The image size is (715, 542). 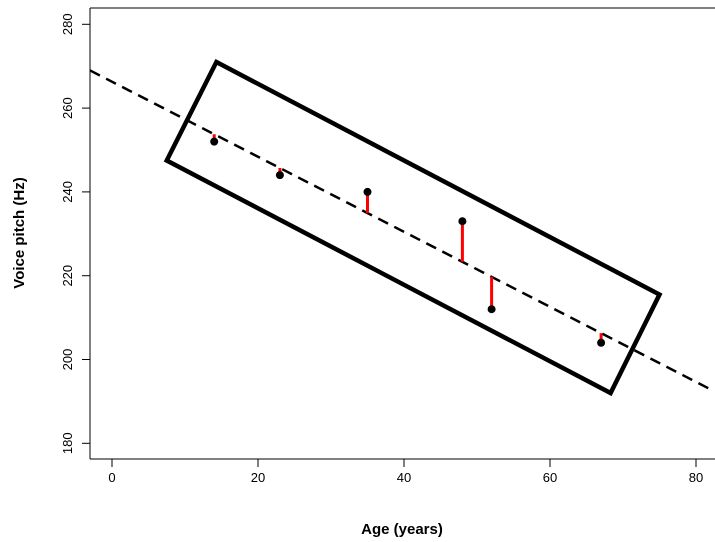 What do you see at coordinates (258, 477) in the screenshot?
I see `x-tick-label: 20` at bounding box center [258, 477].